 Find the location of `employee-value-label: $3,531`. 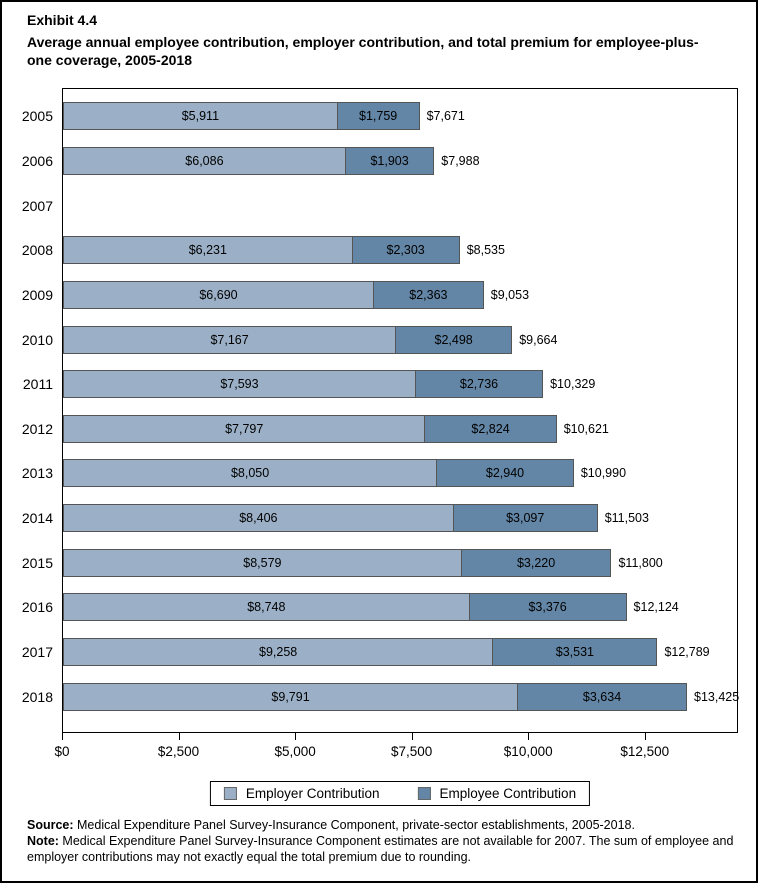

employee-value-label: $3,531 is located at coordinates (574, 652).